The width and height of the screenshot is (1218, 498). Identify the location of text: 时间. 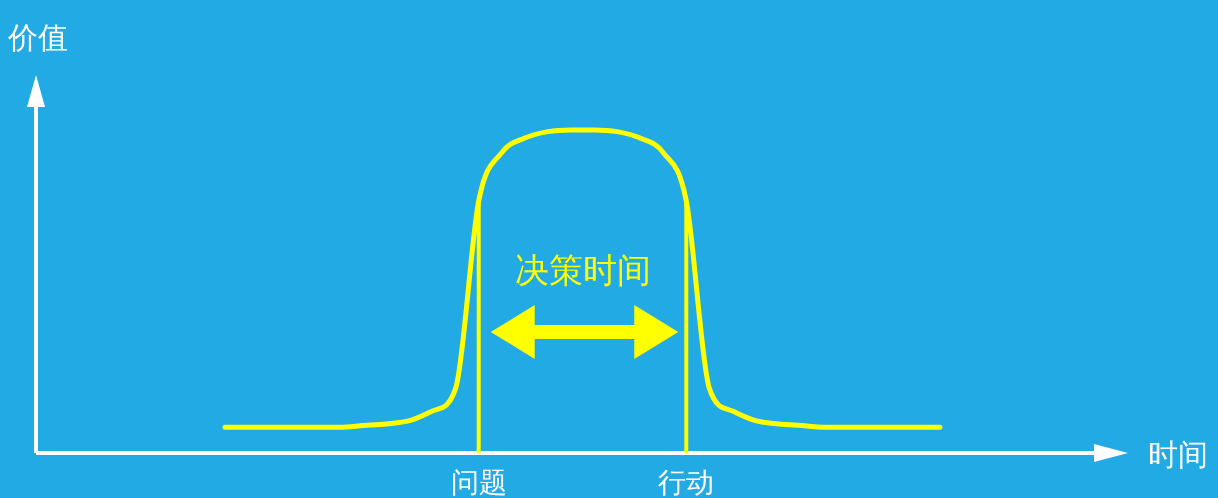
(1178, 454).